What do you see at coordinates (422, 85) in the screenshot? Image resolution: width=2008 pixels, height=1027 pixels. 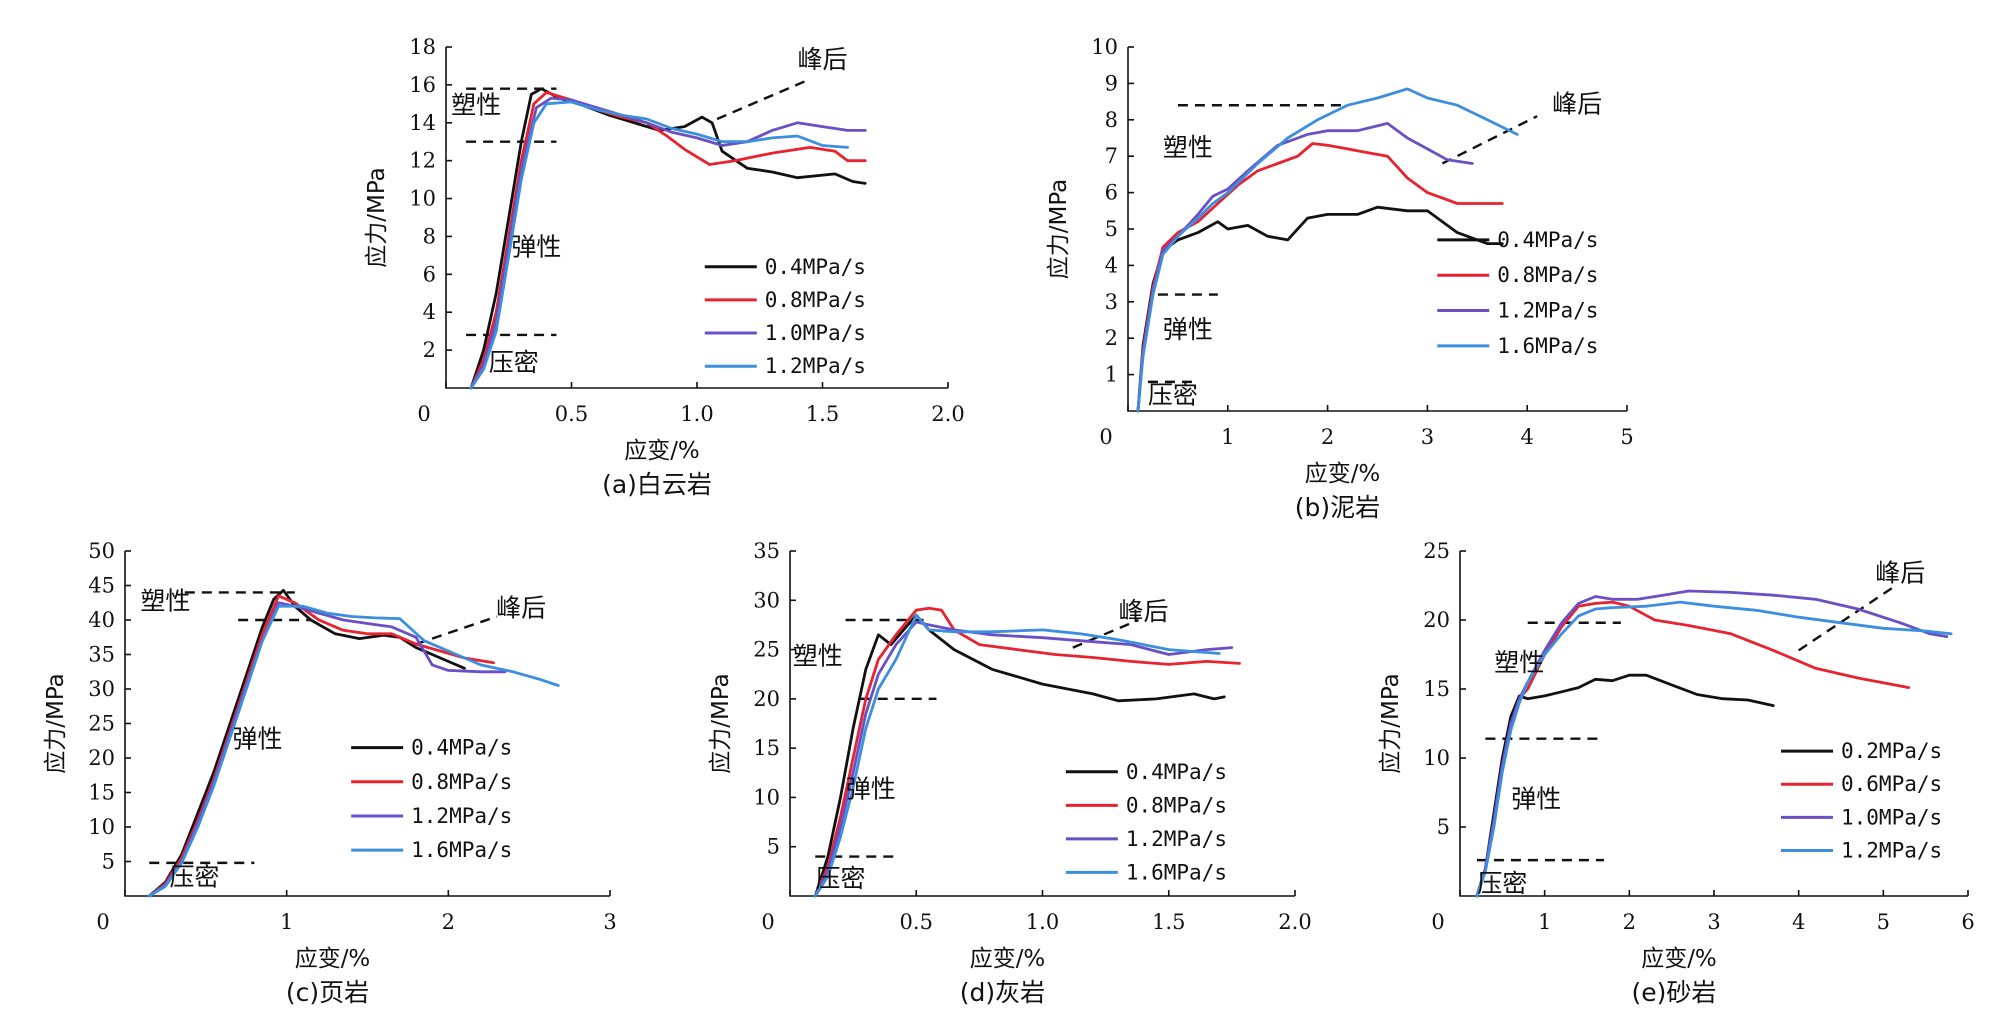 I see `y-tick-label: 16` at bounding box center [422, 85].